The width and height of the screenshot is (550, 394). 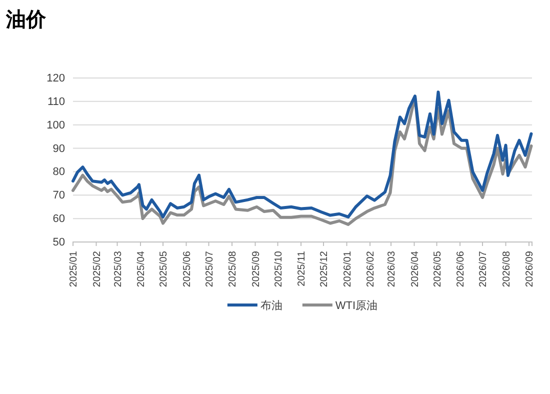 I want to click on x-tick-label: 2026/02, so click(x=371, y=269).